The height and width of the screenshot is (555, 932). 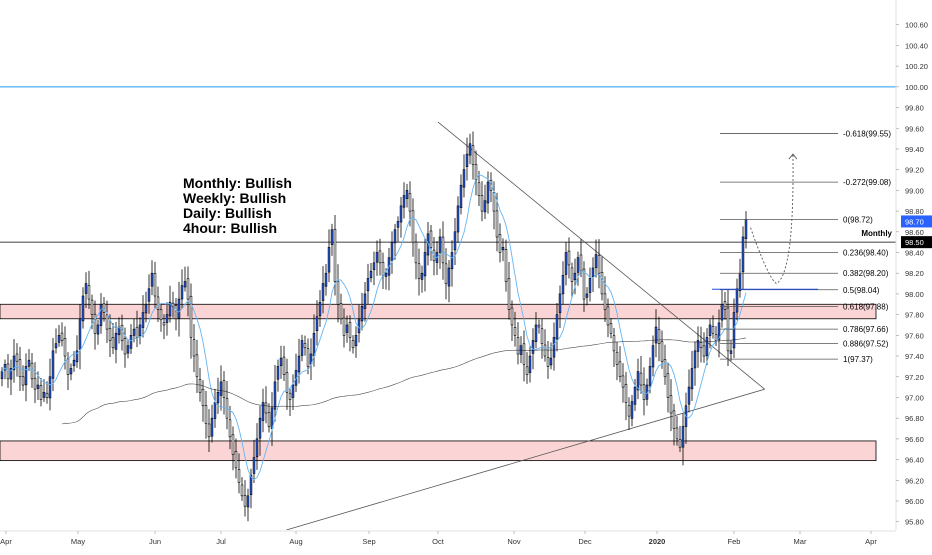 I want to click on price-tick-label: 95.80, so click(x=914, y=522).